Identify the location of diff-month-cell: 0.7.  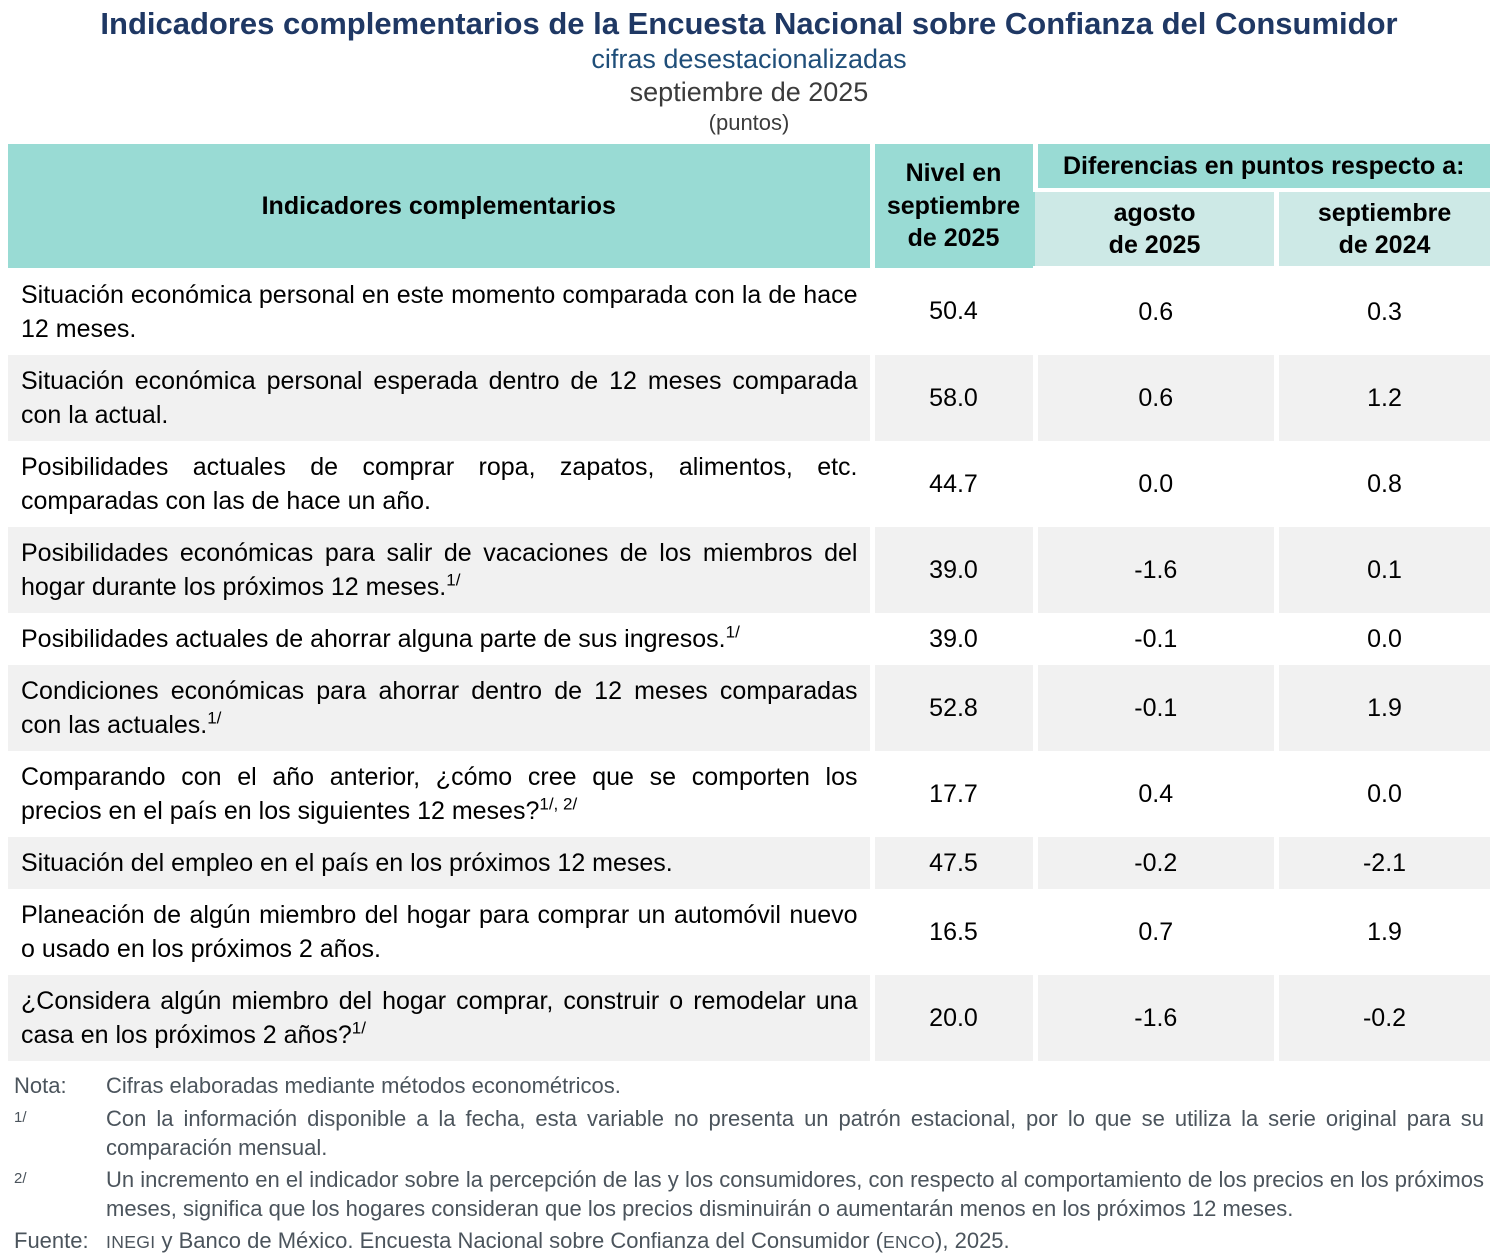
(1154, 932).